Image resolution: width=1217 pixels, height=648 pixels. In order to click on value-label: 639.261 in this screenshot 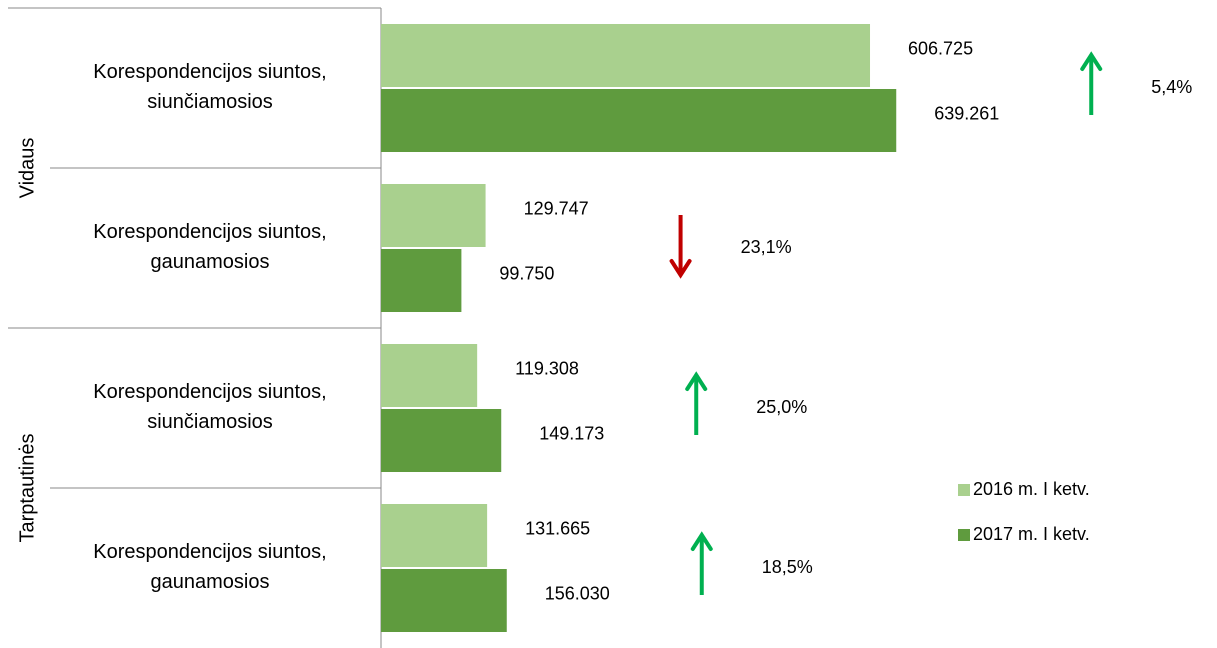, I will do `click(966, 113)`.